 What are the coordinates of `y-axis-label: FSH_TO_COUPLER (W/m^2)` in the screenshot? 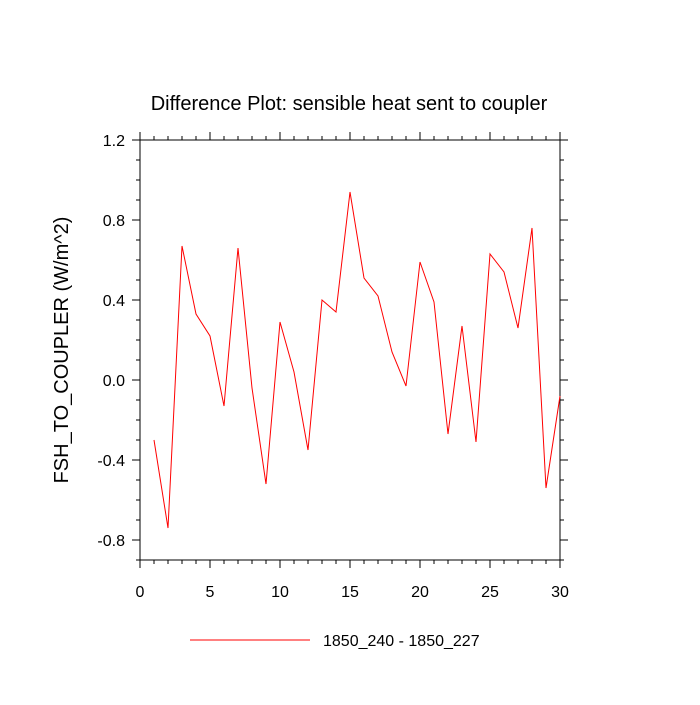 It's located at (62, 350).